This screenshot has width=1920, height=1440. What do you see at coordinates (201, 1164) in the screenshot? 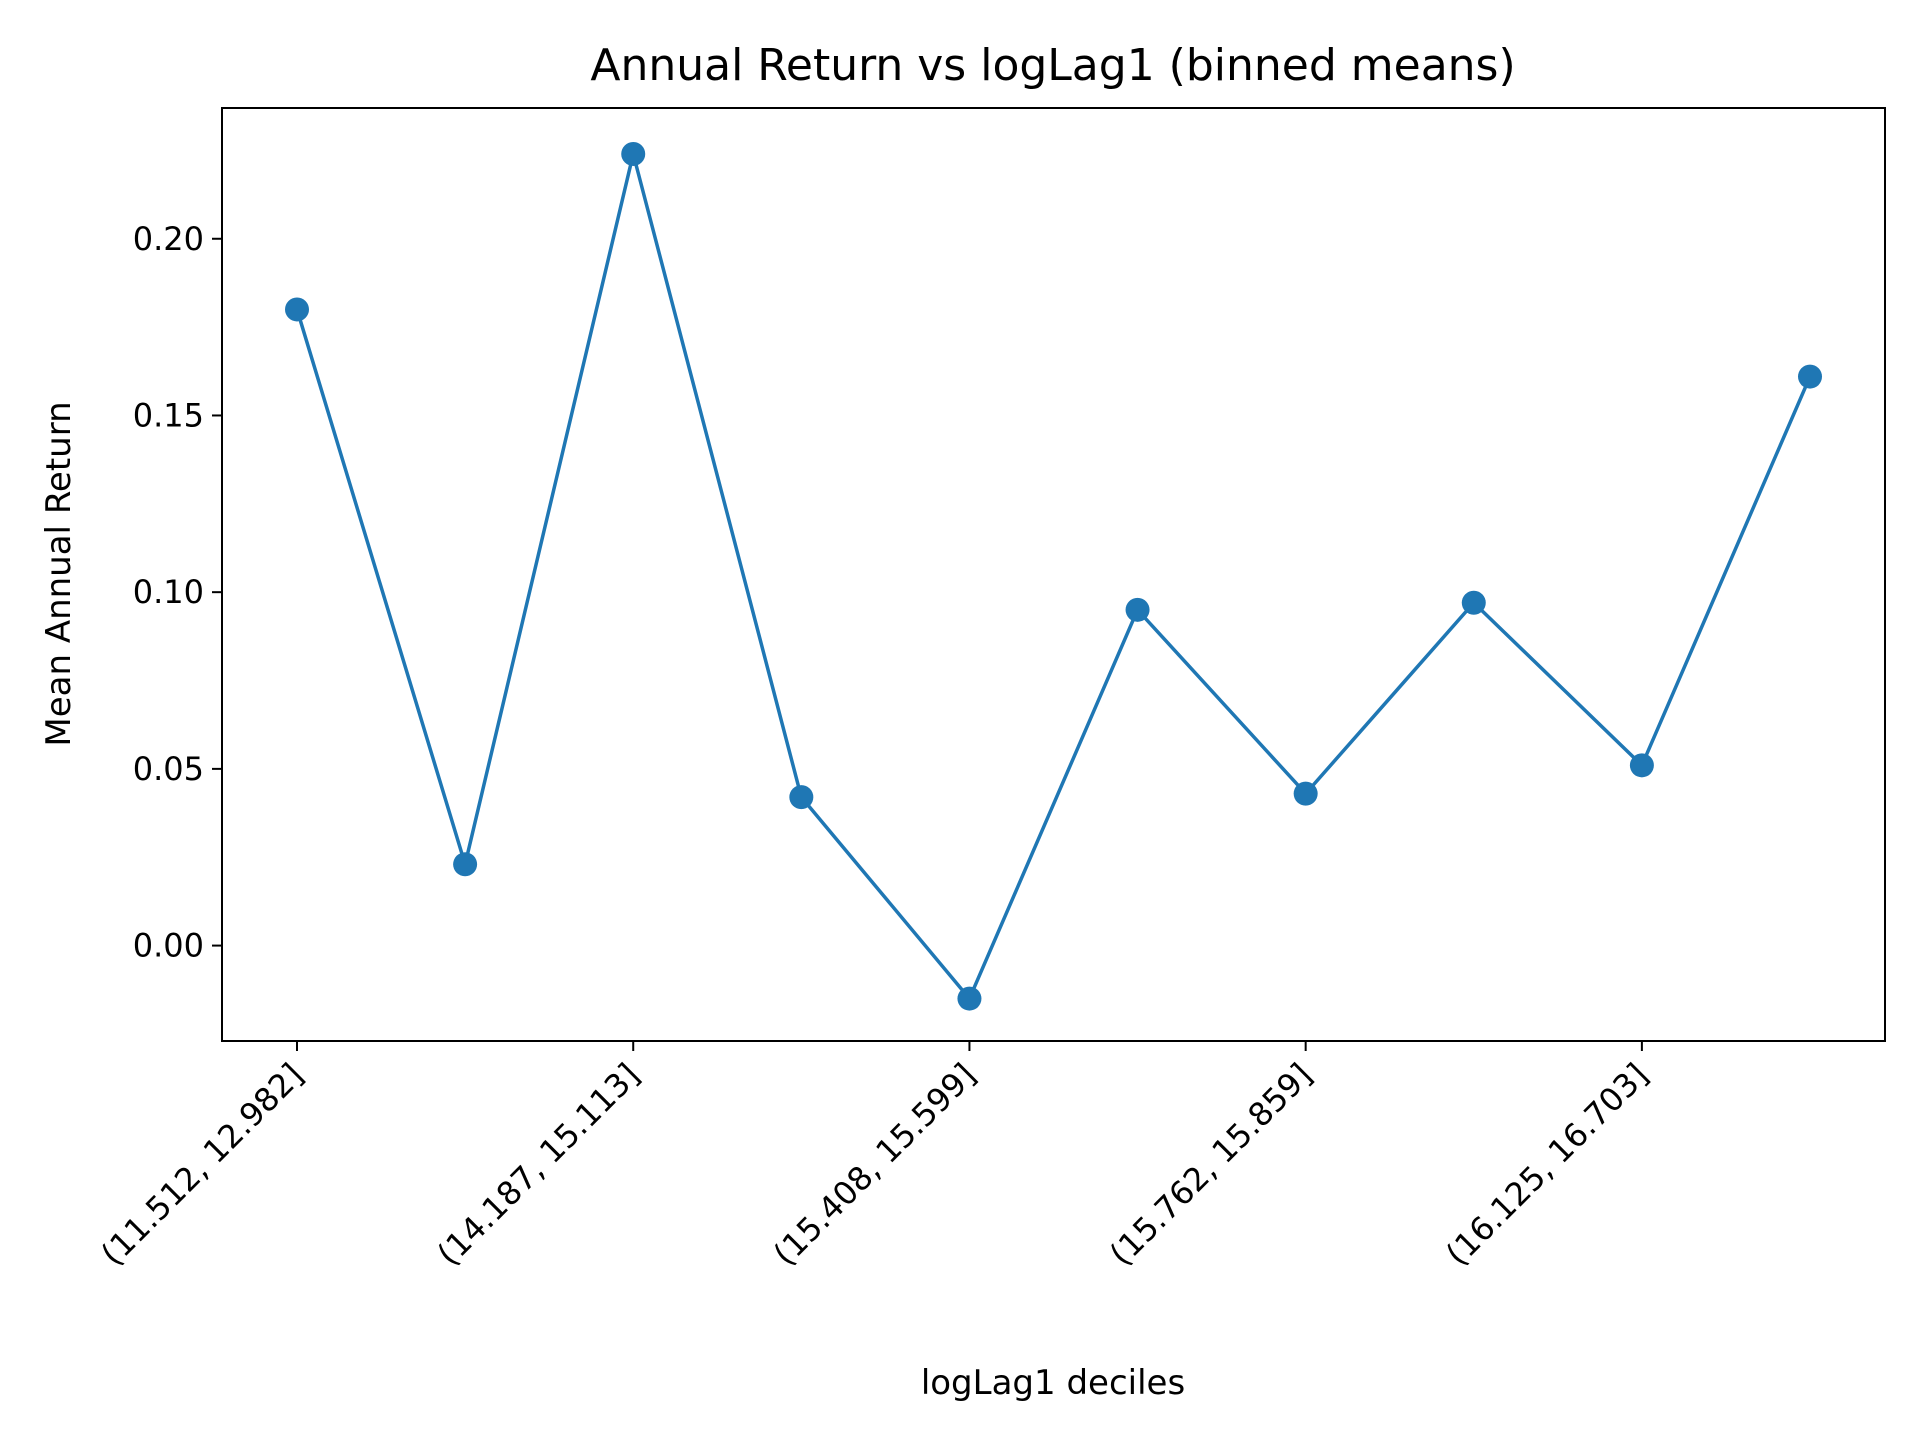
I see `x-tick-label: (11.512, 12.982]` at bounding box center [201, 1164].